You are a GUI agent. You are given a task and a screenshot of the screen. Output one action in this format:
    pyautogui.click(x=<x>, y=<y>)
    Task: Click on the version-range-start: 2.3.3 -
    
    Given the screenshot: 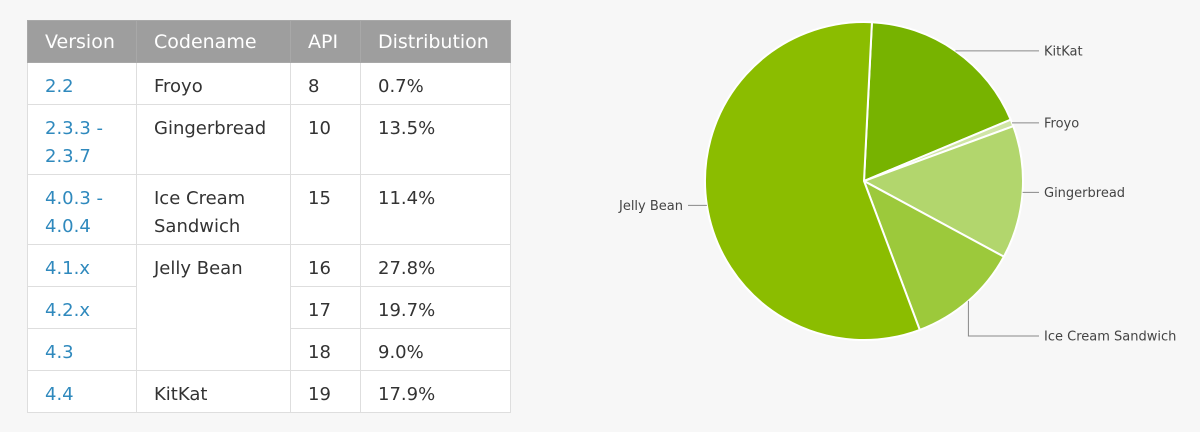 What is the action you would take?
    pyautogui.click(x=74, y=128)
    